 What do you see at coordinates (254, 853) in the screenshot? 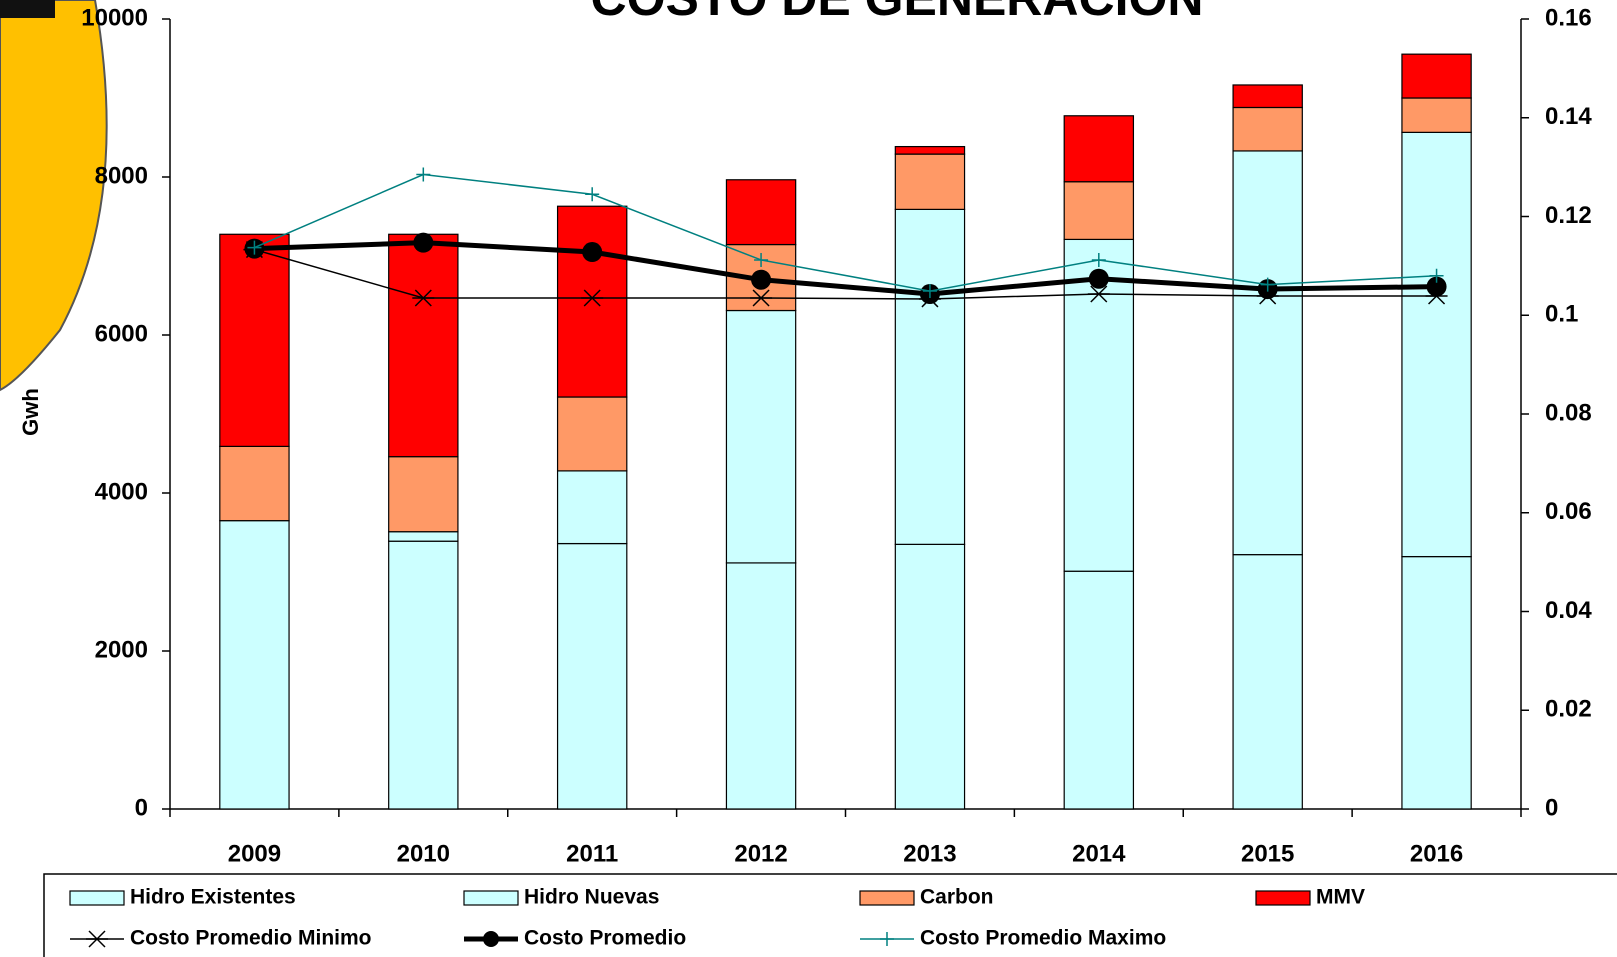
I see `x-tick-label: 2009` at bounding box center [254, 853].